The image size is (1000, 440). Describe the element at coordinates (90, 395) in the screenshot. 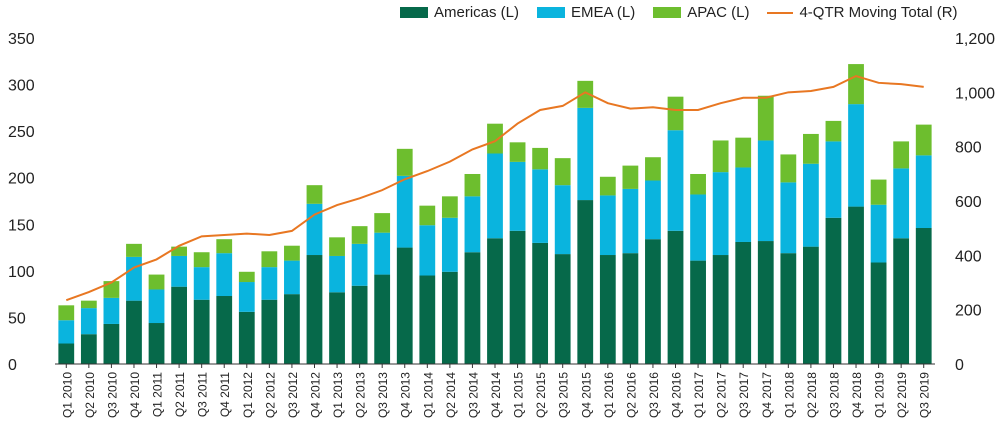

I see `x-tick-label: Q2 2010` at that location.